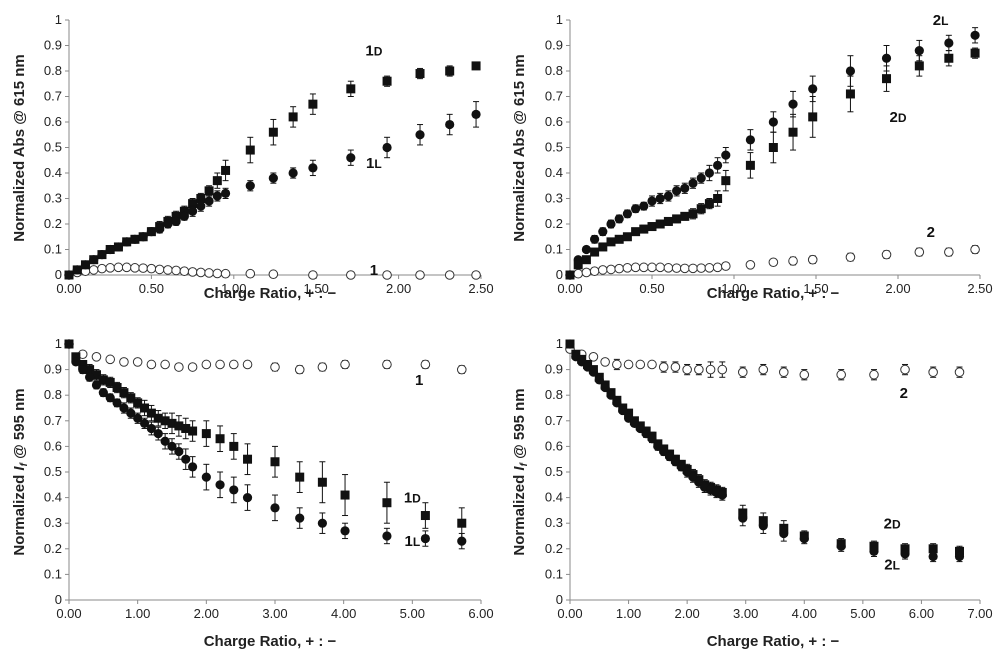  What do you see at coordinates (862, 613) in the screenshot?
I see `x-tick-label: 5.00` at bounding box center [862, 613].